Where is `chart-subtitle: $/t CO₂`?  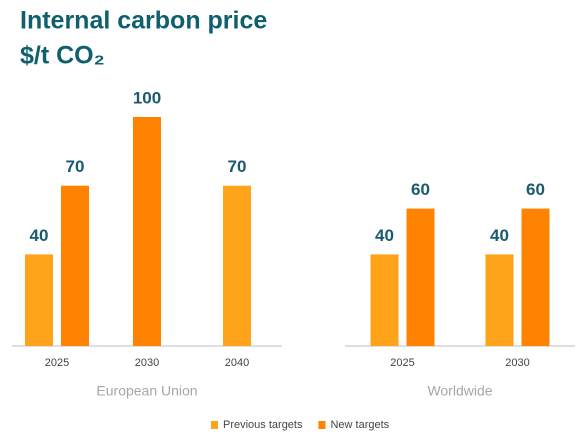 chart-subtitle: $/t CO₂ is located at coordinates (62, 56).